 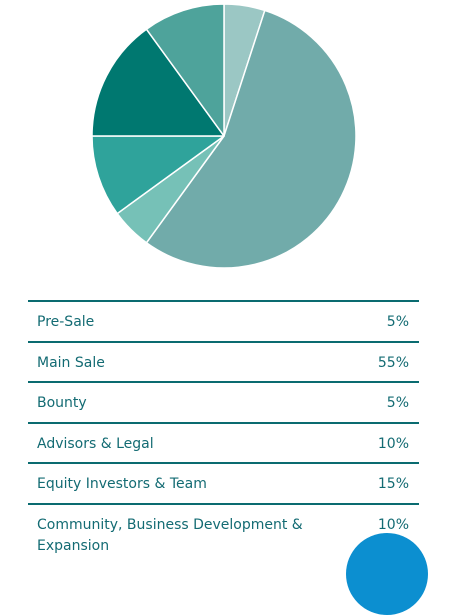 I want to click on allocation-row-equity-investors-team: Equity Investors & Team 15%, so click(x=223, y=484).